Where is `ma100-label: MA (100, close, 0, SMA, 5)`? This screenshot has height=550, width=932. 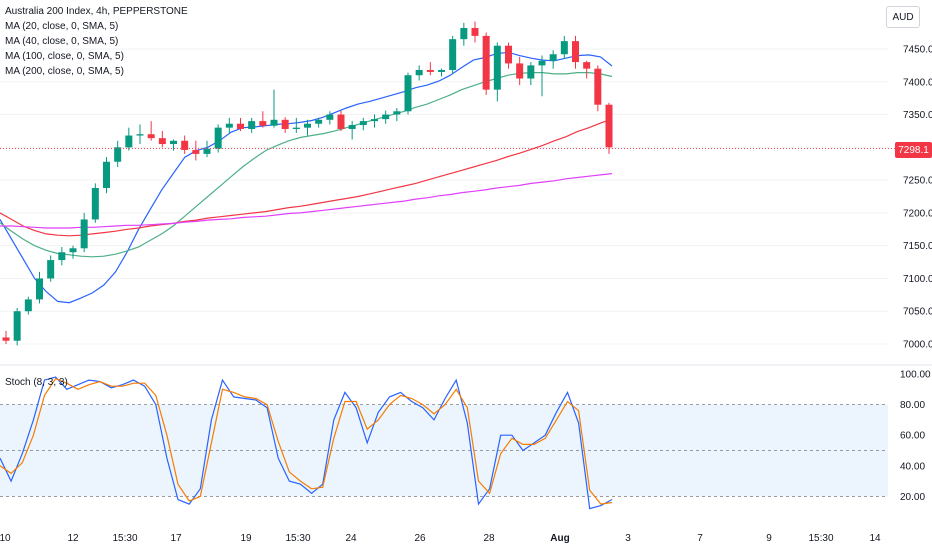
ma100-label: MA (100, close, 0, SMA, 5) is located at coordinates (64, 56).